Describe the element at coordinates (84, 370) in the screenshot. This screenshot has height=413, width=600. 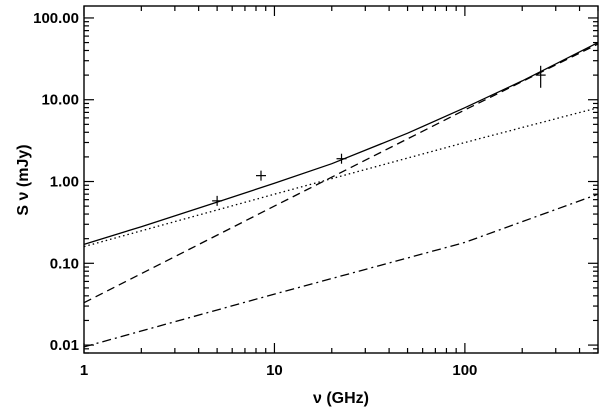
I see `x-tick-label: 1` at that location.